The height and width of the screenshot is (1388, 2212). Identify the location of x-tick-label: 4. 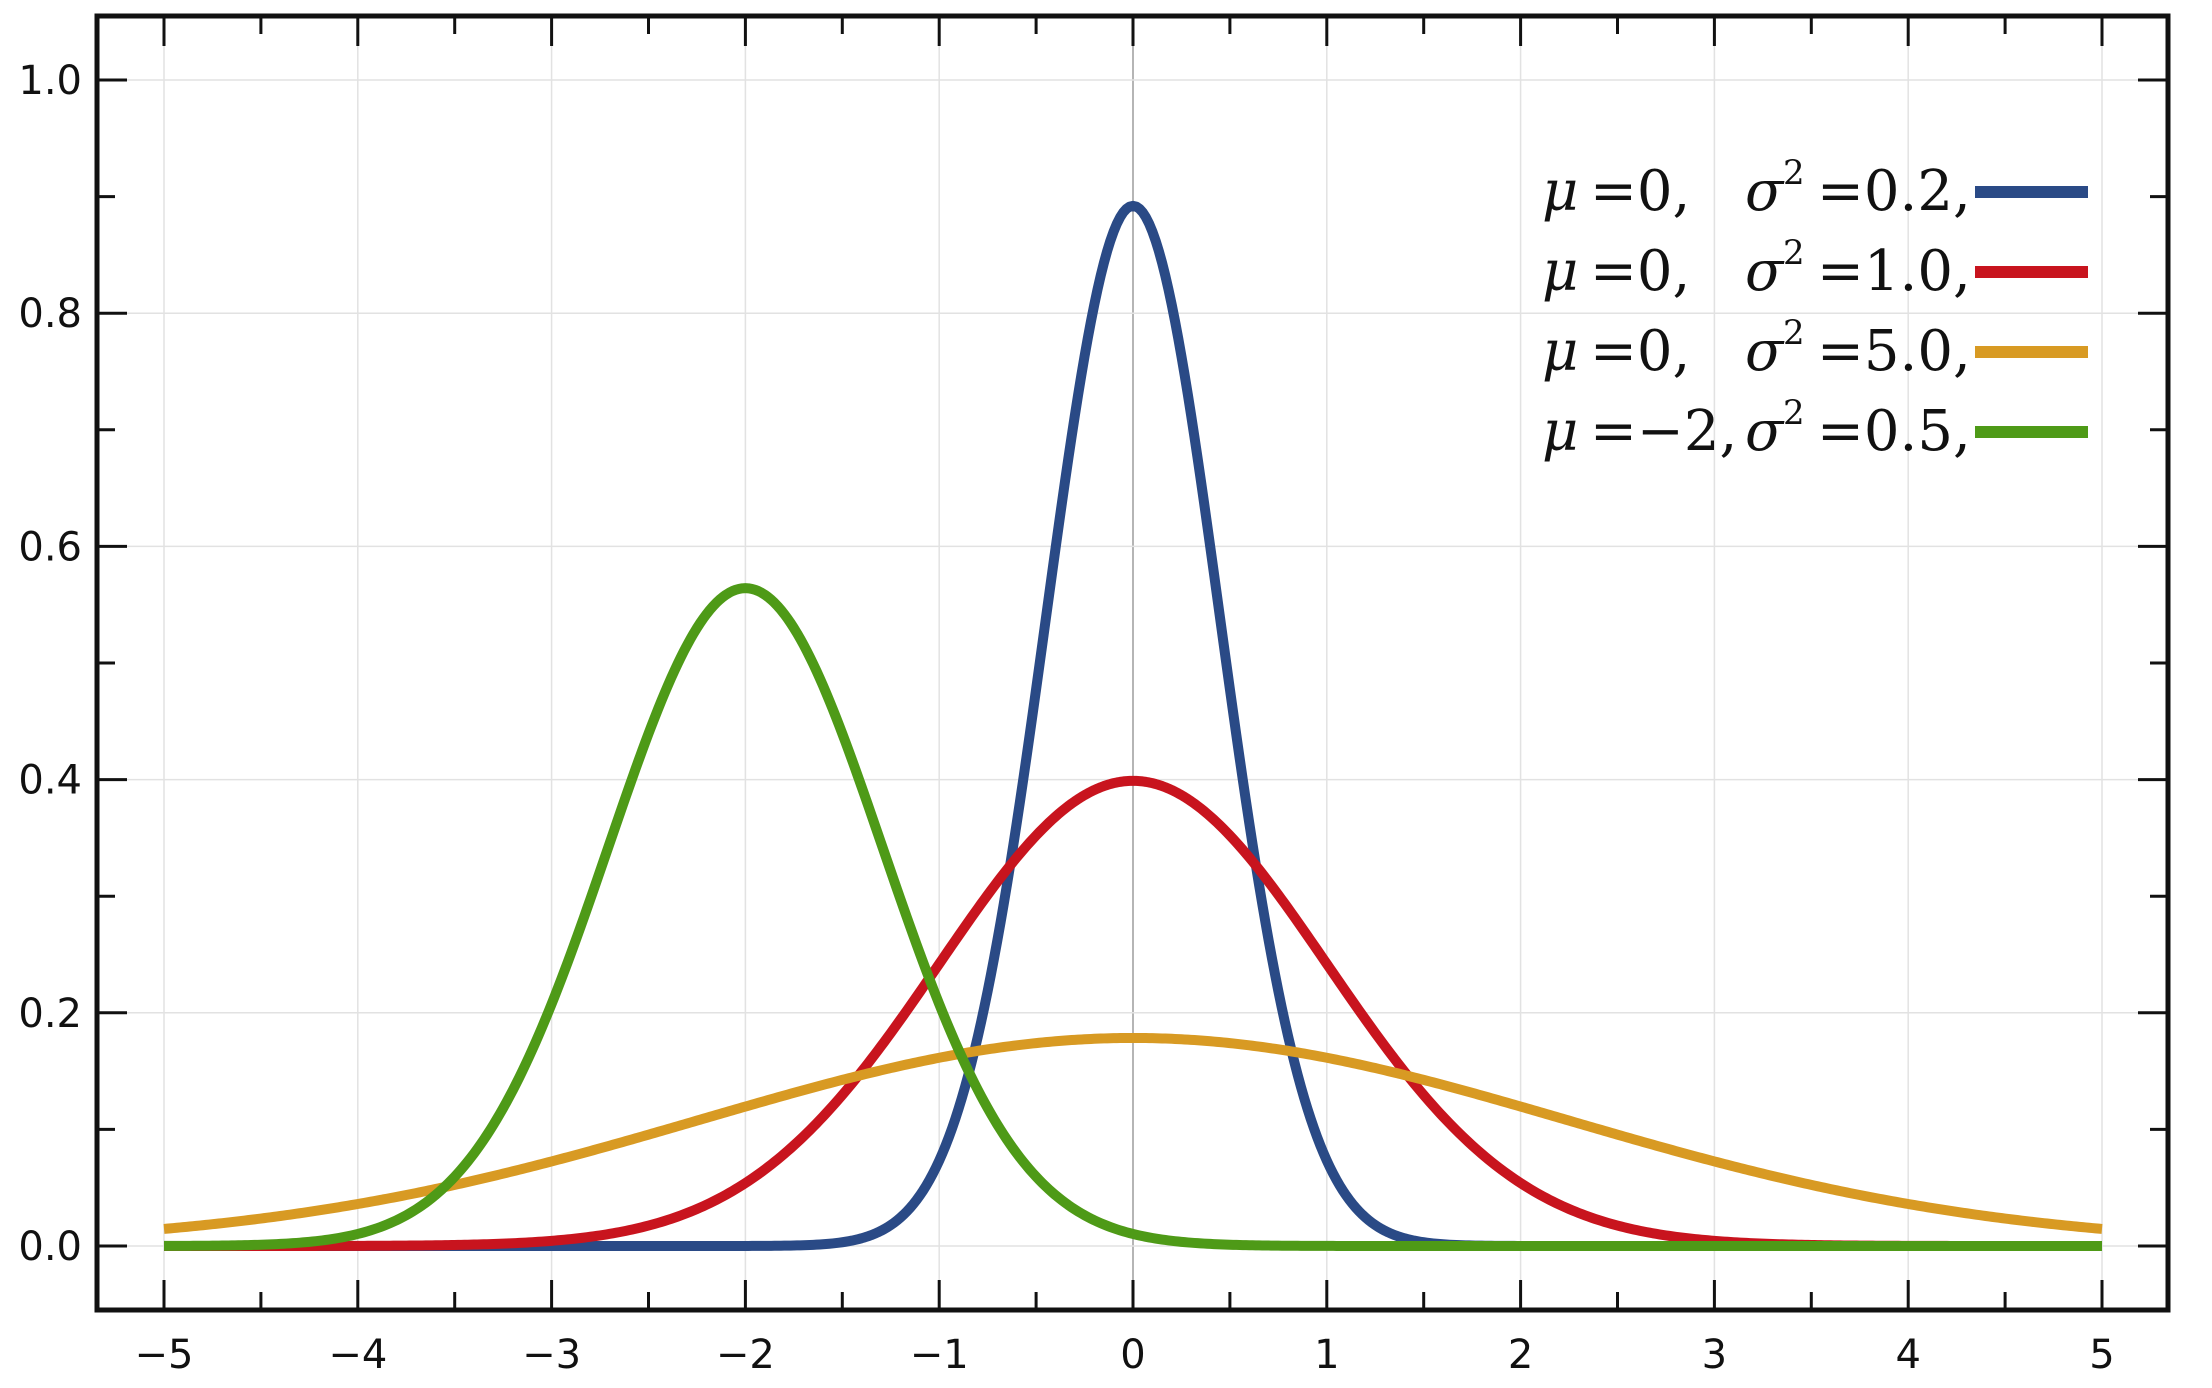
(1907, 1355).